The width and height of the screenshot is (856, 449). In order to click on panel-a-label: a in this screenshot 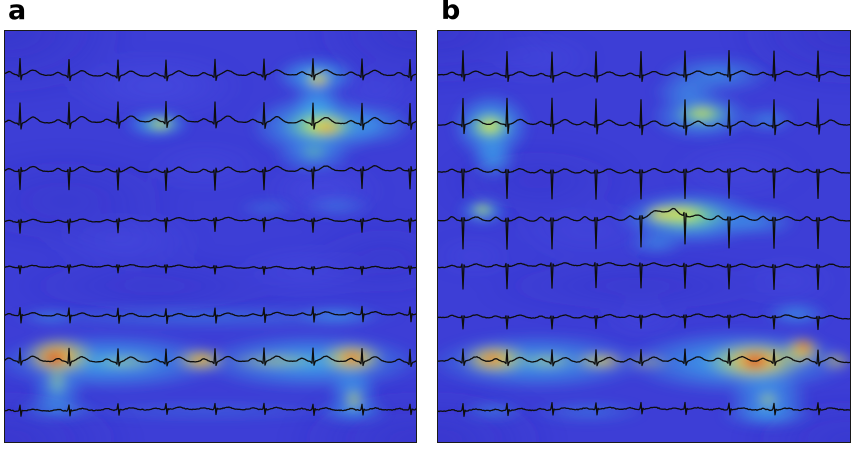, I will do `click(17, 13)`.